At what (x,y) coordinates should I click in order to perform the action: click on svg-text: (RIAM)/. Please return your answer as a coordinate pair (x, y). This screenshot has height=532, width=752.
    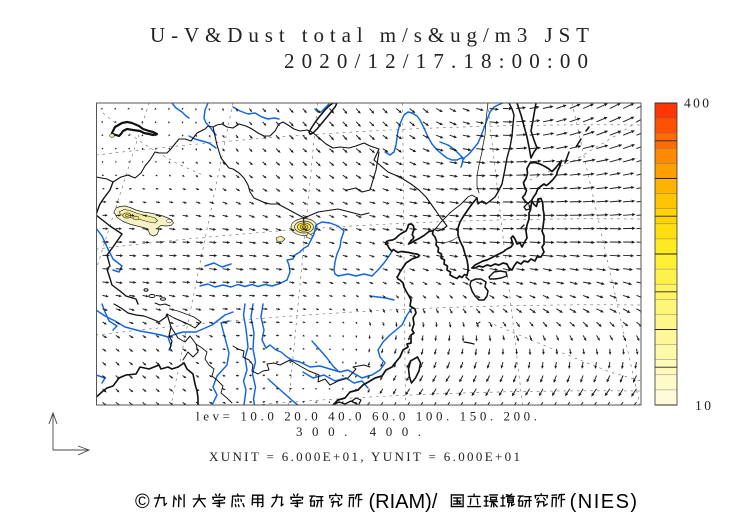
    Looking at the image, I should click on (403, 502).